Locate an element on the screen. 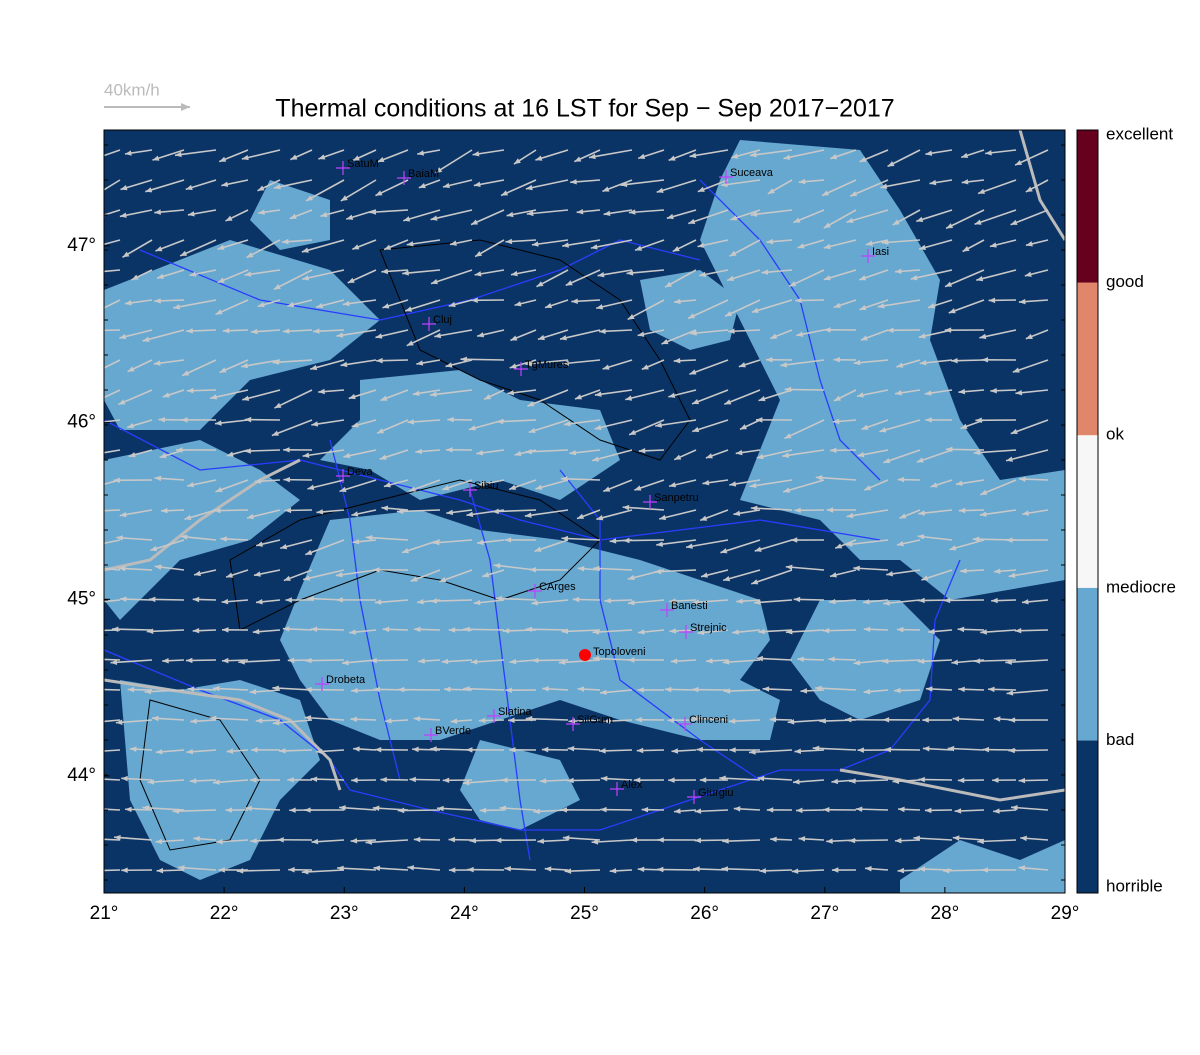 The image size is (1200, 1055). selected-site-label: Topoloveni is located at coordinates (619, 652).